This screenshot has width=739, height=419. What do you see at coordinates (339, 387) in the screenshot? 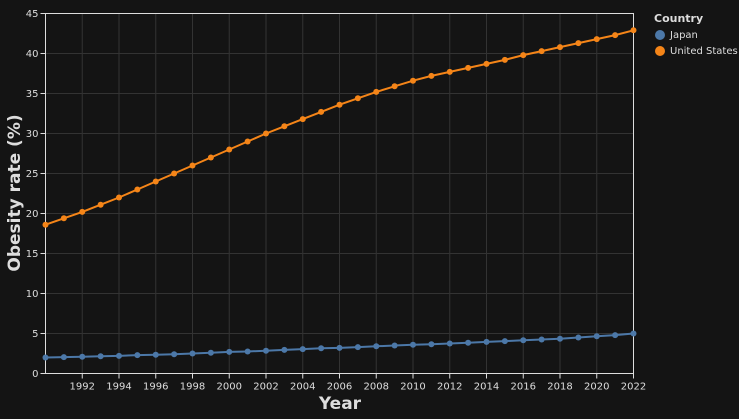
I see `x-tick-label: 2006` at bounding box center [339, 387].